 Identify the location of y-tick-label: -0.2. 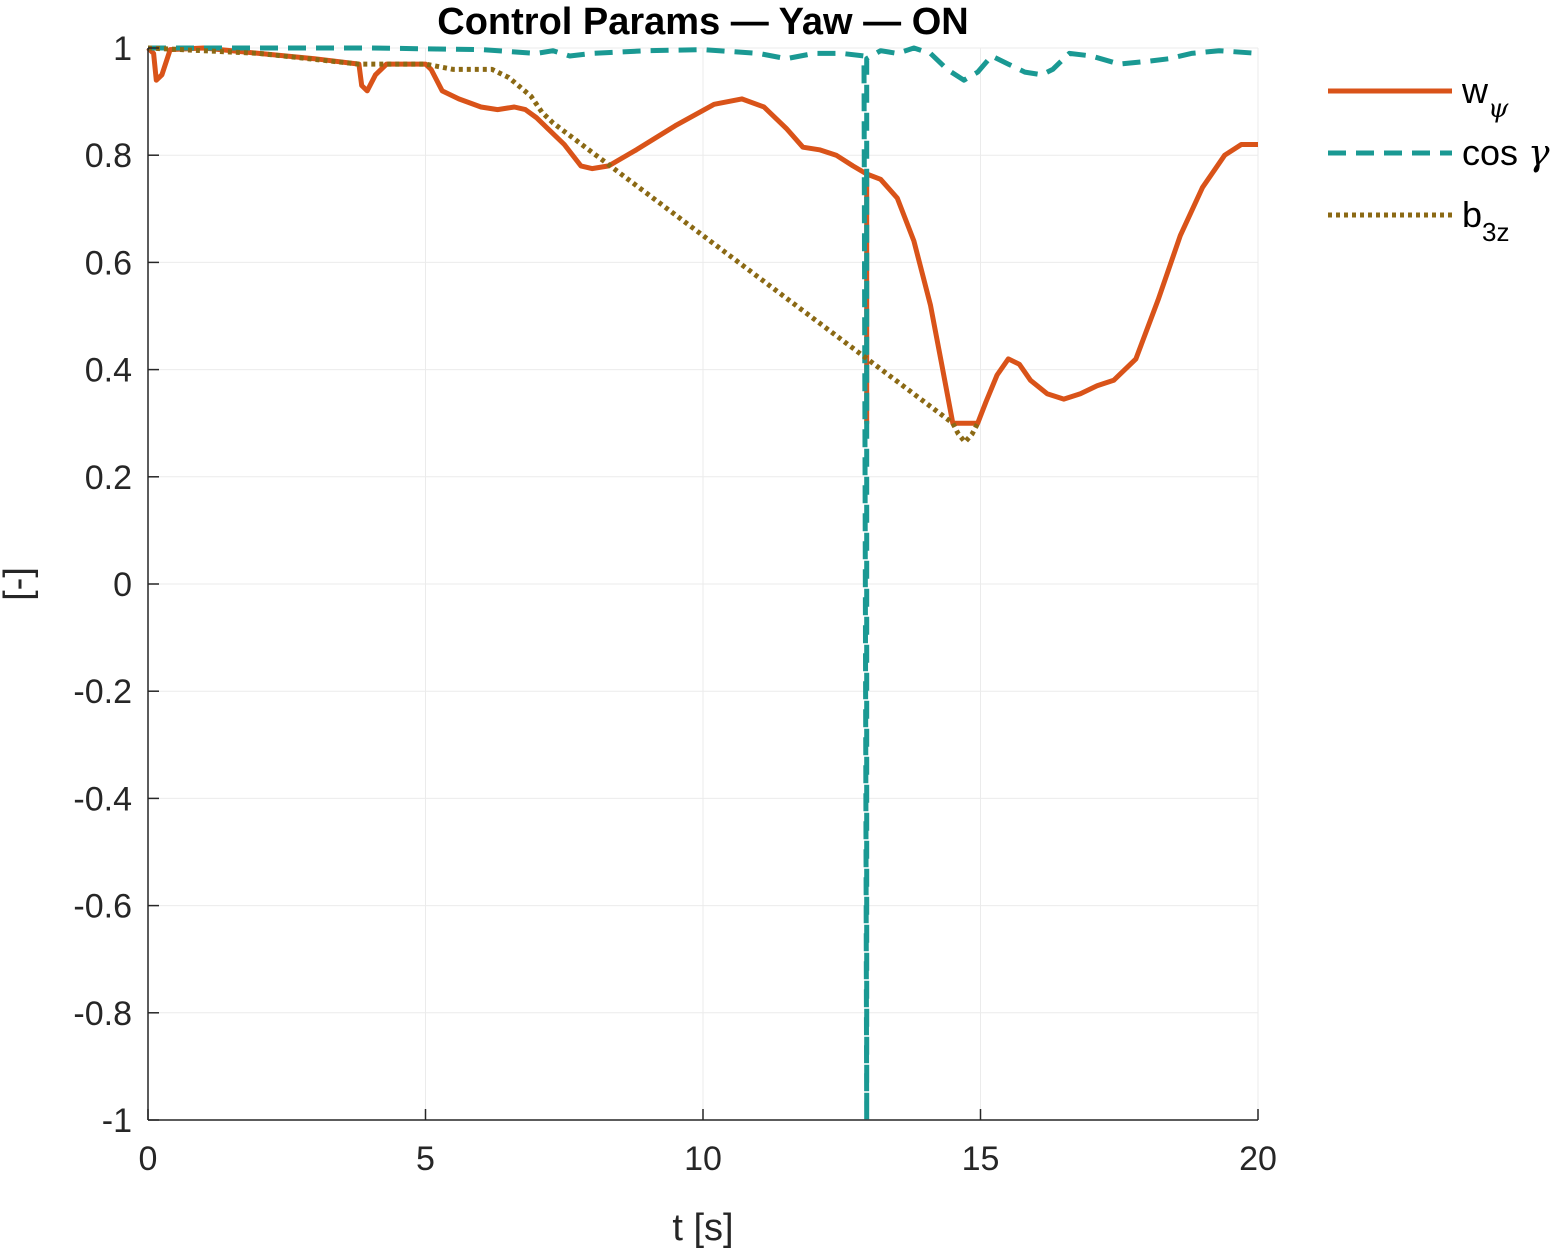
(102, 692).